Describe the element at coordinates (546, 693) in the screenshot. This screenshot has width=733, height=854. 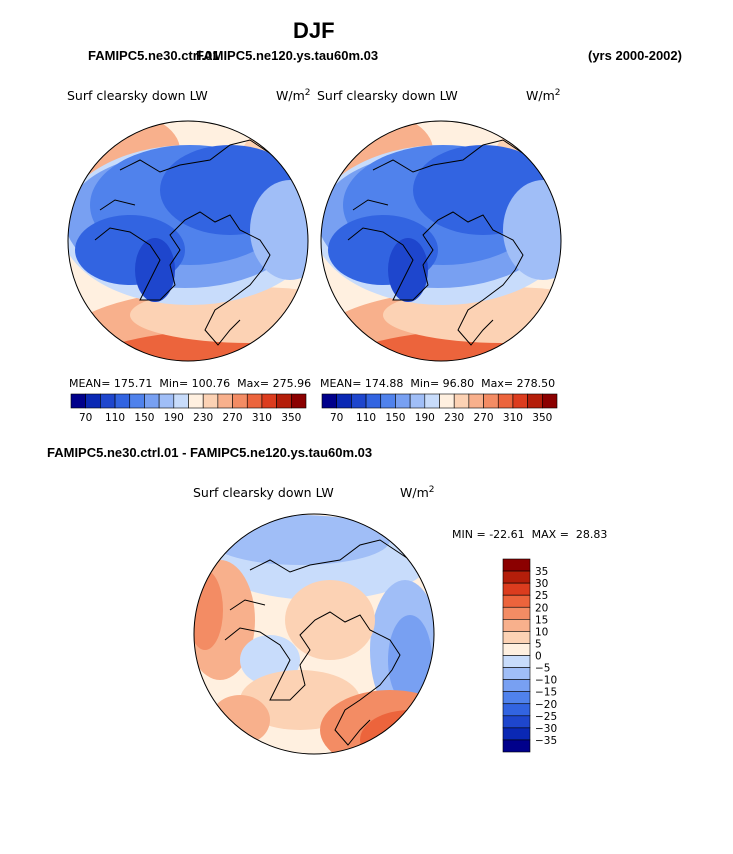
I see `diff-colorbar-label: −15` at that location.